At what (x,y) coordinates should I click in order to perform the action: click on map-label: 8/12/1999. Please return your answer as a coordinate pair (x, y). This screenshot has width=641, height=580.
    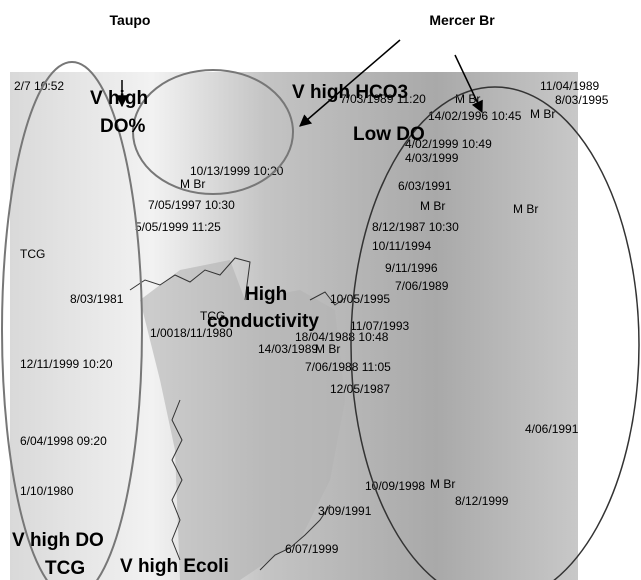
    Looking at the image, I should click on (482, 501).